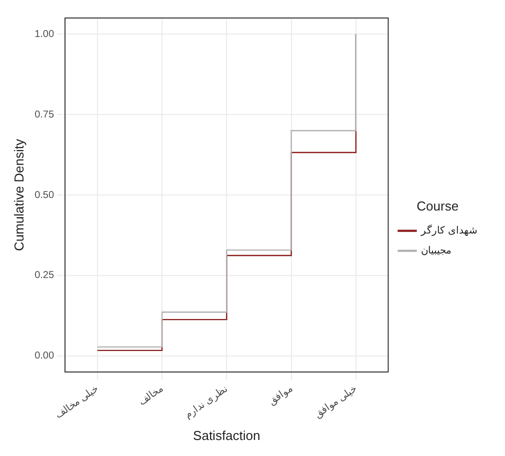 The width and height of the screenshot is (505, 456). Describe the element at coordinates (151, 396) in the screenshot. I see `x-tick-label: مخالف` at that location.